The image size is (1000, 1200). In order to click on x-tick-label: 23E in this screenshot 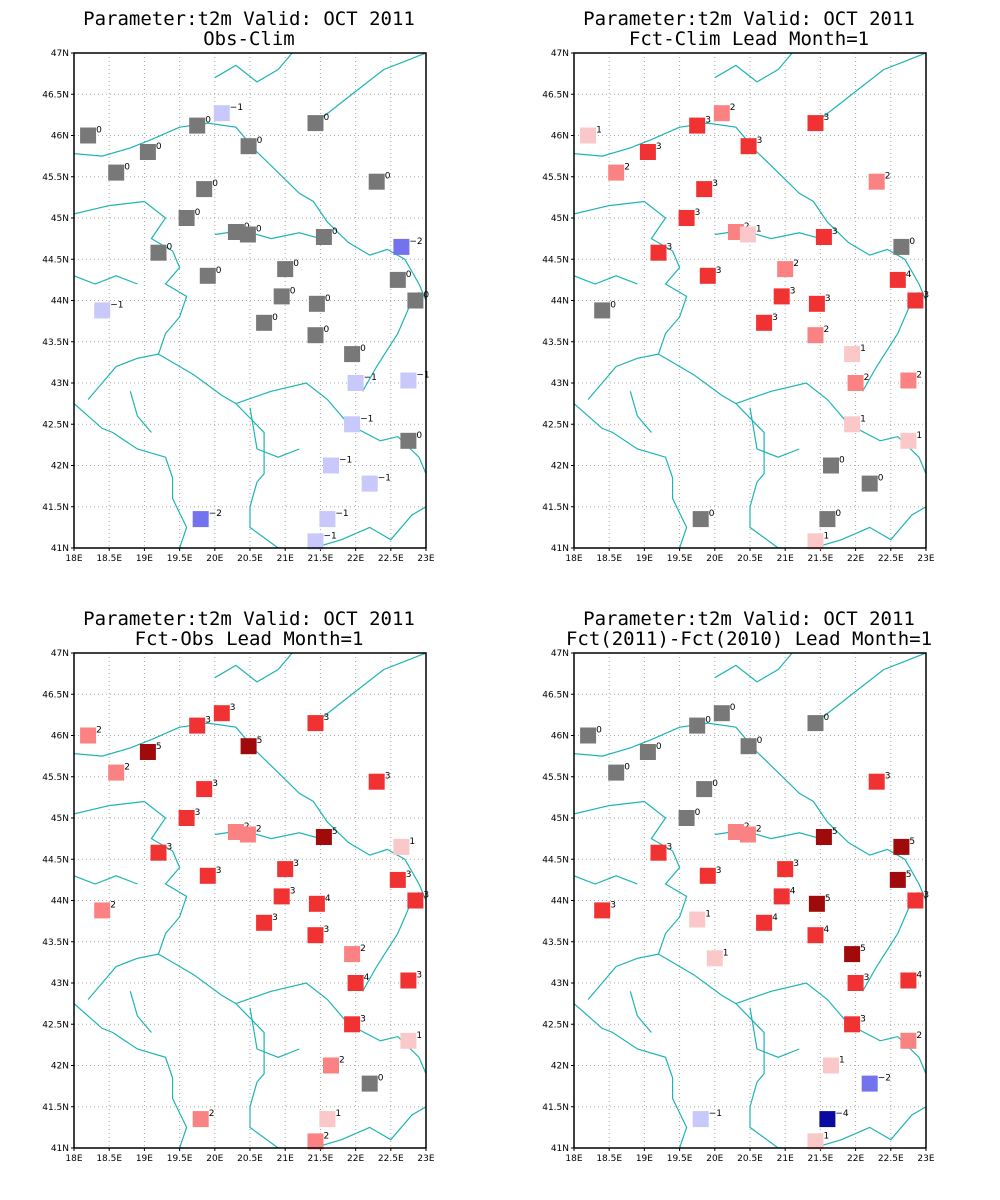, I will do `click(425, 559)`.